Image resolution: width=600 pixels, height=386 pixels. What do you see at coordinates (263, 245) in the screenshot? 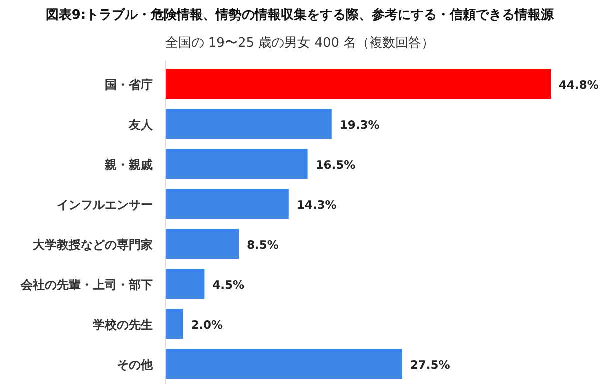
I see `data-label: 8.5%` at bounding box center [263, 245].